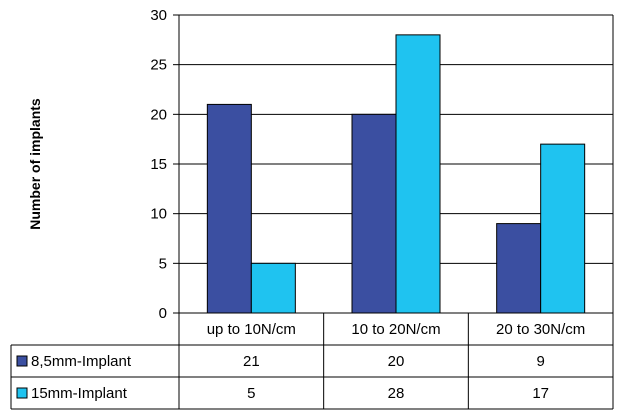 This screenshot has width=620, height=414. What do you see at coordinates (540, 329) in the screenshot?
I see `x-tick-label-3: 20 to 30N/cm` at bounding box center [540, 329].